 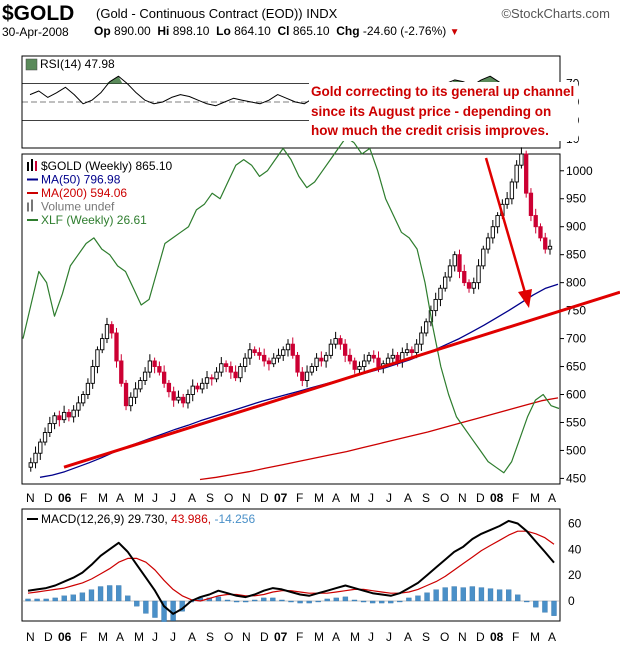 What do you see at coordinates (81, 180) in the screenshot?
I see `legend-ma50: MA(50) 796.98` at bounding box center [81, 180].